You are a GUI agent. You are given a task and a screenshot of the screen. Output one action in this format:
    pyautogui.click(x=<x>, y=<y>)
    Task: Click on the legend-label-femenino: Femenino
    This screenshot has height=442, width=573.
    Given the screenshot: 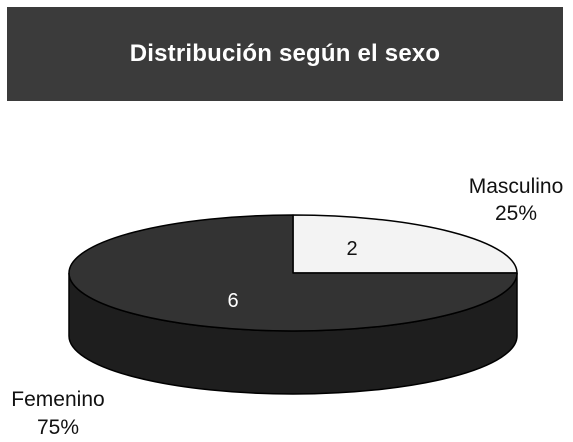 What is the action you would take?
    pyautogui.click(x=57, y=399)
    